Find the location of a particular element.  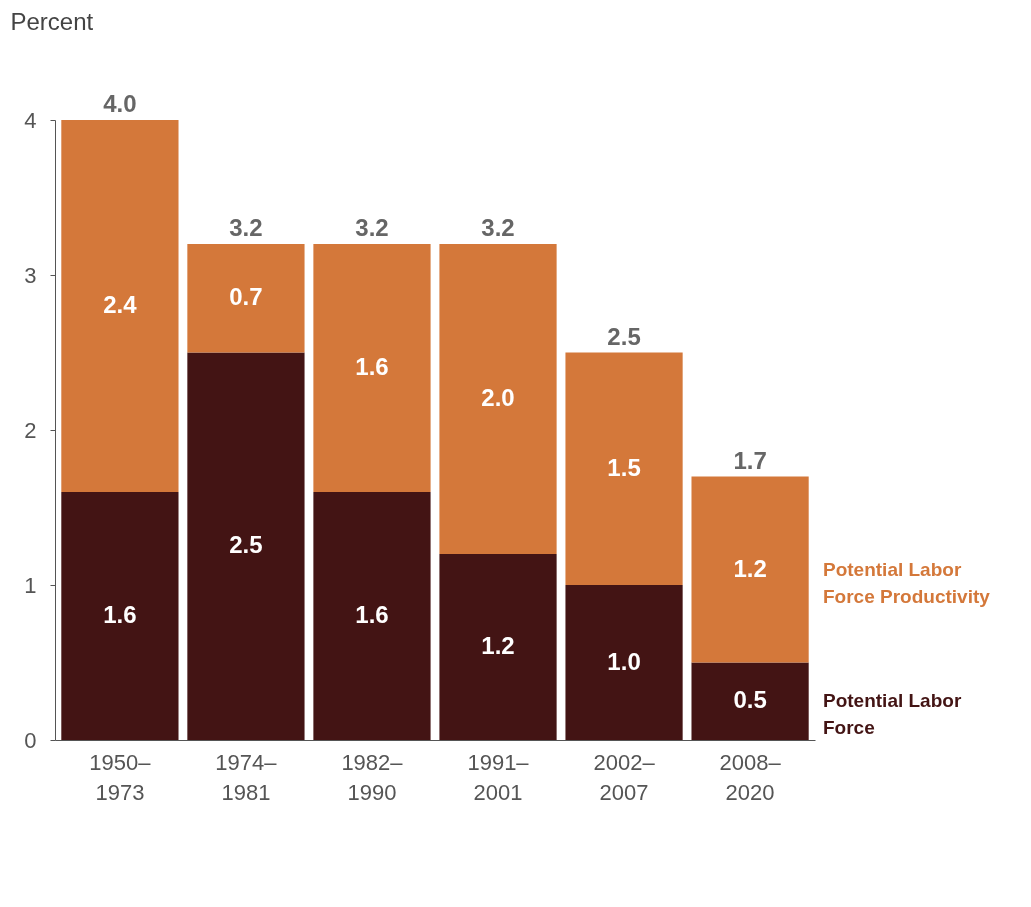

data-label: 0.7 is located at coordinates (246, 297).